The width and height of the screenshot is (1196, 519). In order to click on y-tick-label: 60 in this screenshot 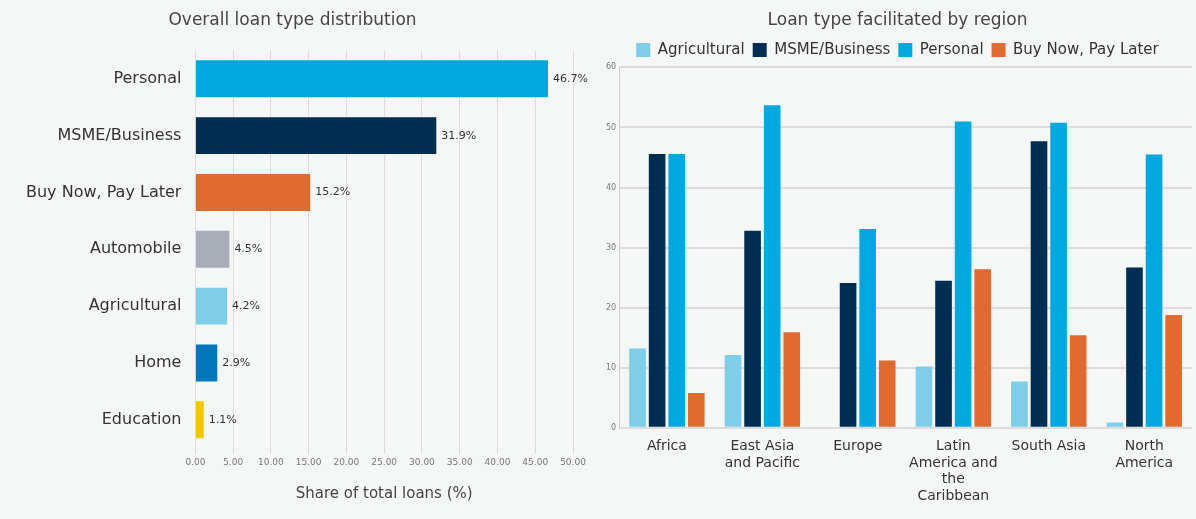, I will do `click(611, 67)`.